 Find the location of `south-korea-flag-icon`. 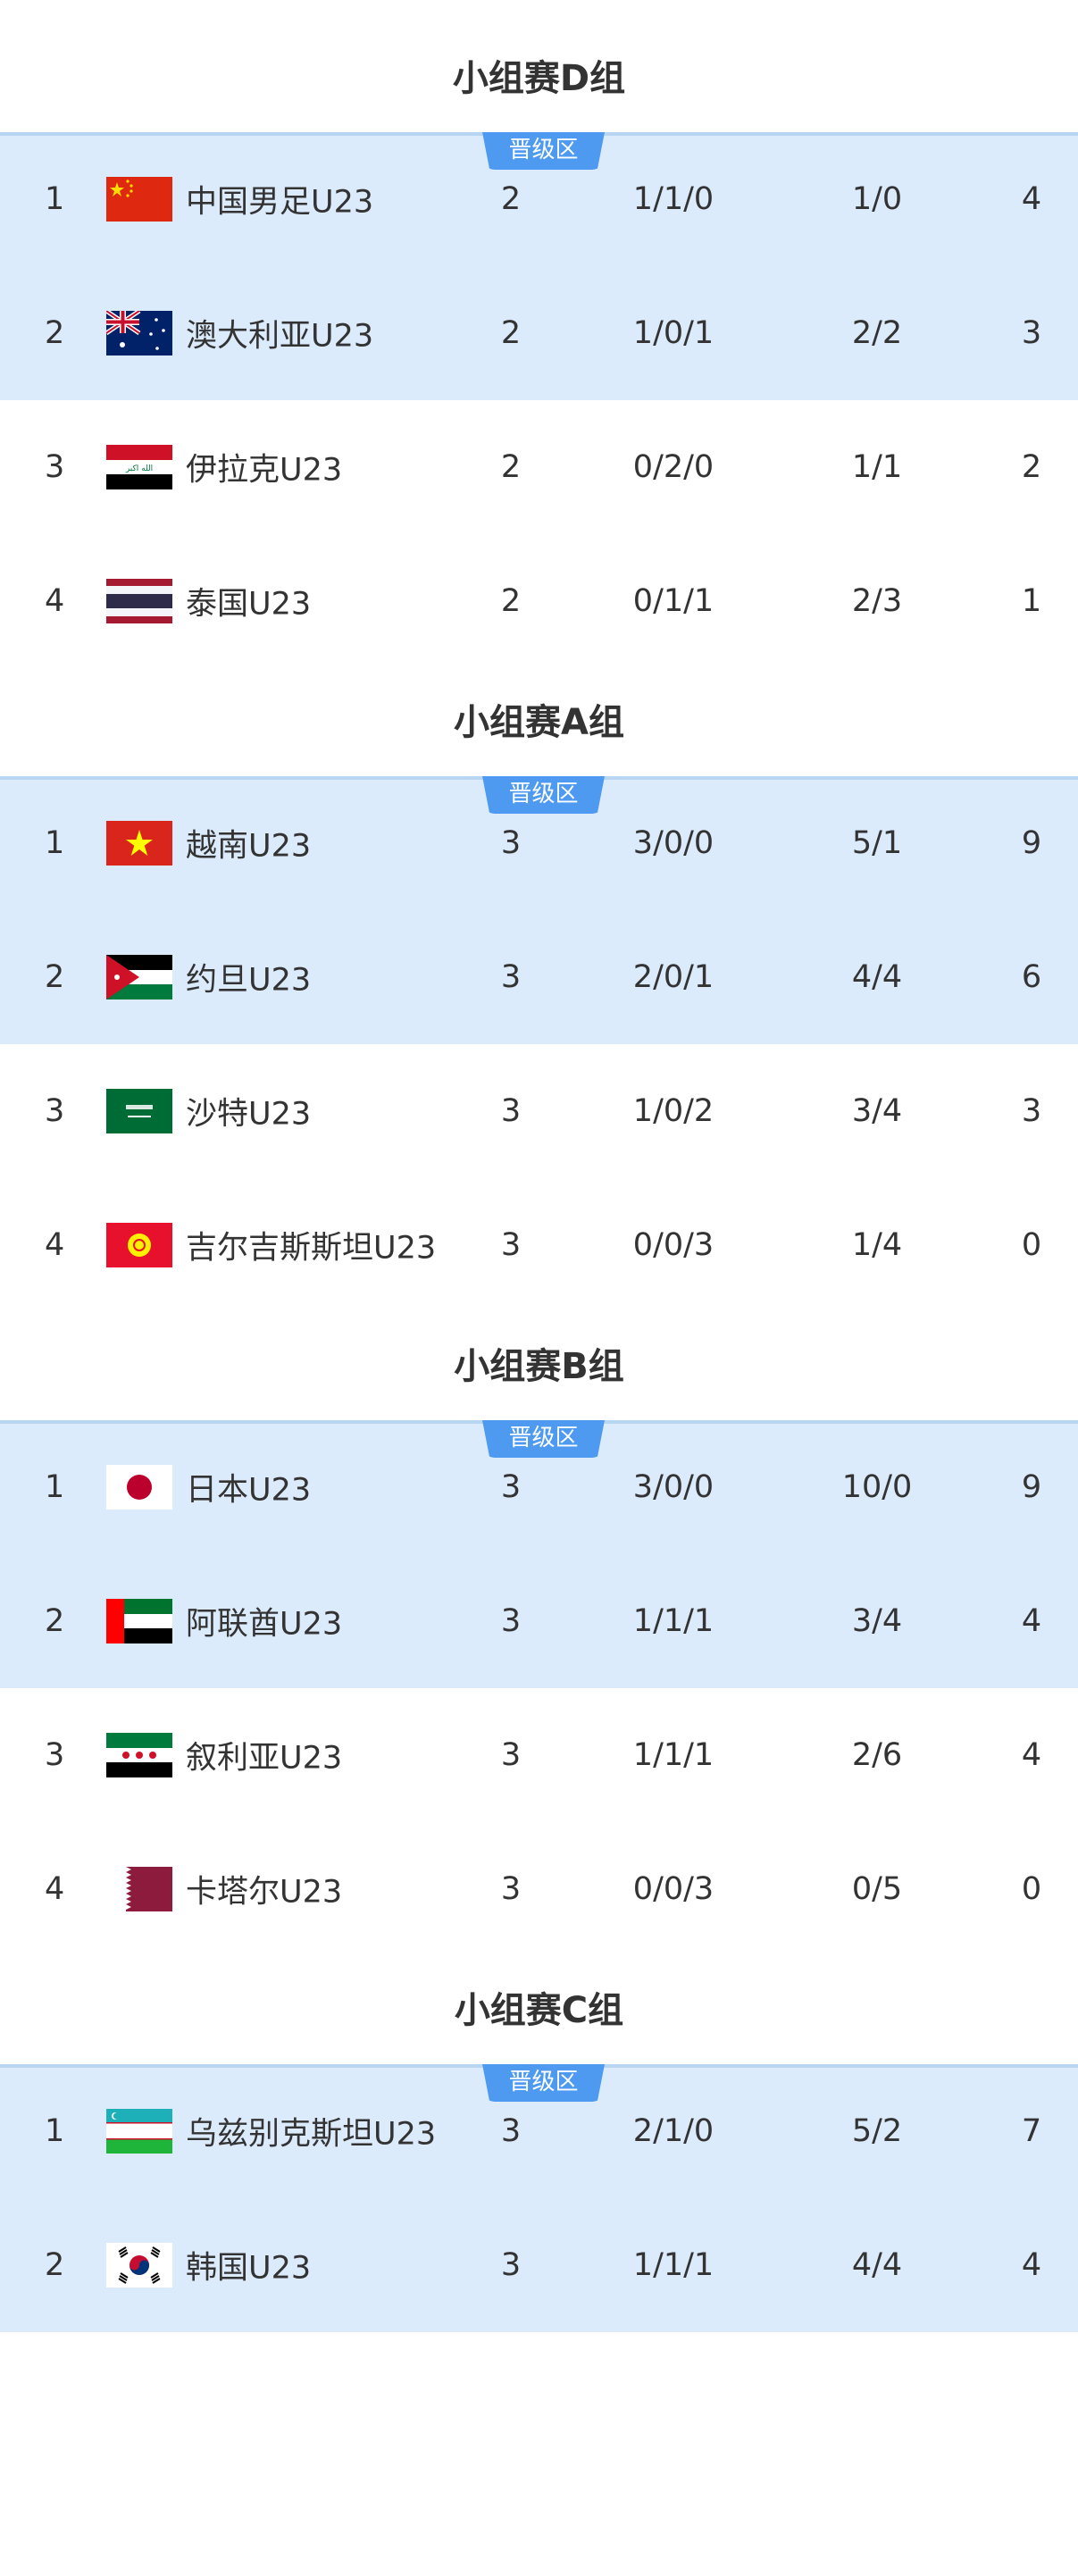

south-korea-flag-icon is located at coordinates (139, 2265).